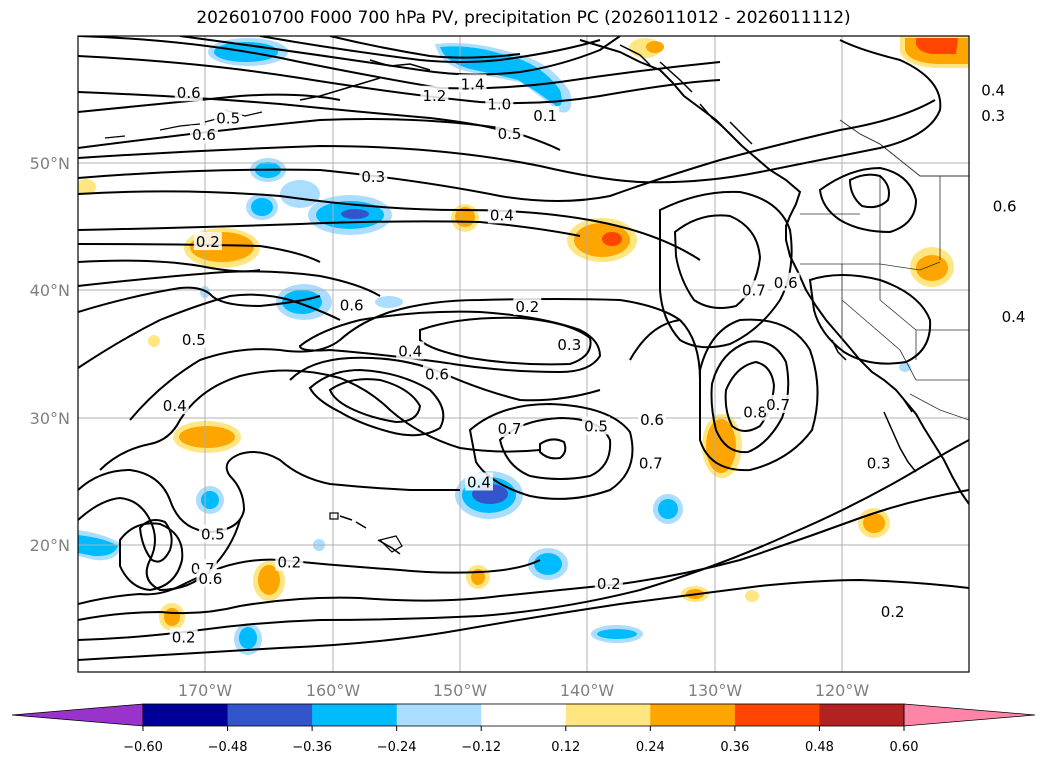 The width and height of the screenshot is (1047, 765). What do you see at coordinates (333, 690) in the screenshot?
I see `lon-label-160w: 160°W` at bounding box center [333, 690].